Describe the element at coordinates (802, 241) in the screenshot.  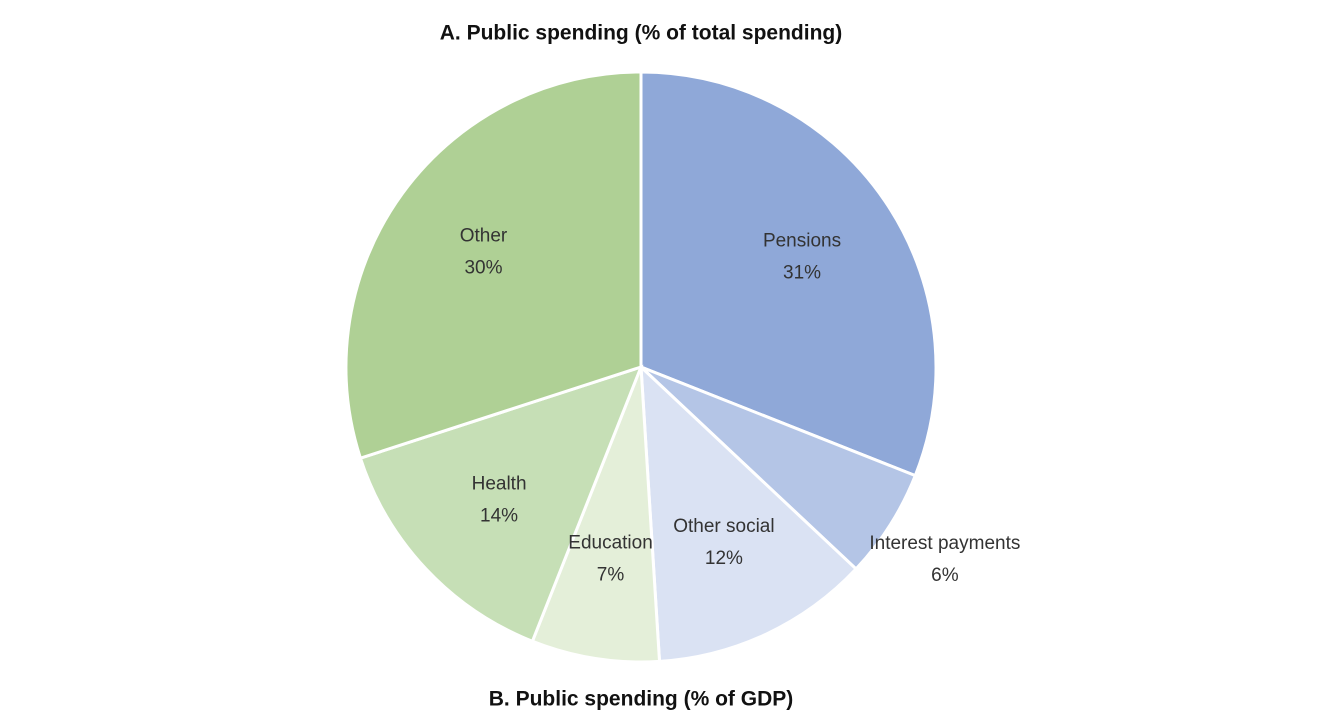
I see `slice-label: Pensions` at that location.